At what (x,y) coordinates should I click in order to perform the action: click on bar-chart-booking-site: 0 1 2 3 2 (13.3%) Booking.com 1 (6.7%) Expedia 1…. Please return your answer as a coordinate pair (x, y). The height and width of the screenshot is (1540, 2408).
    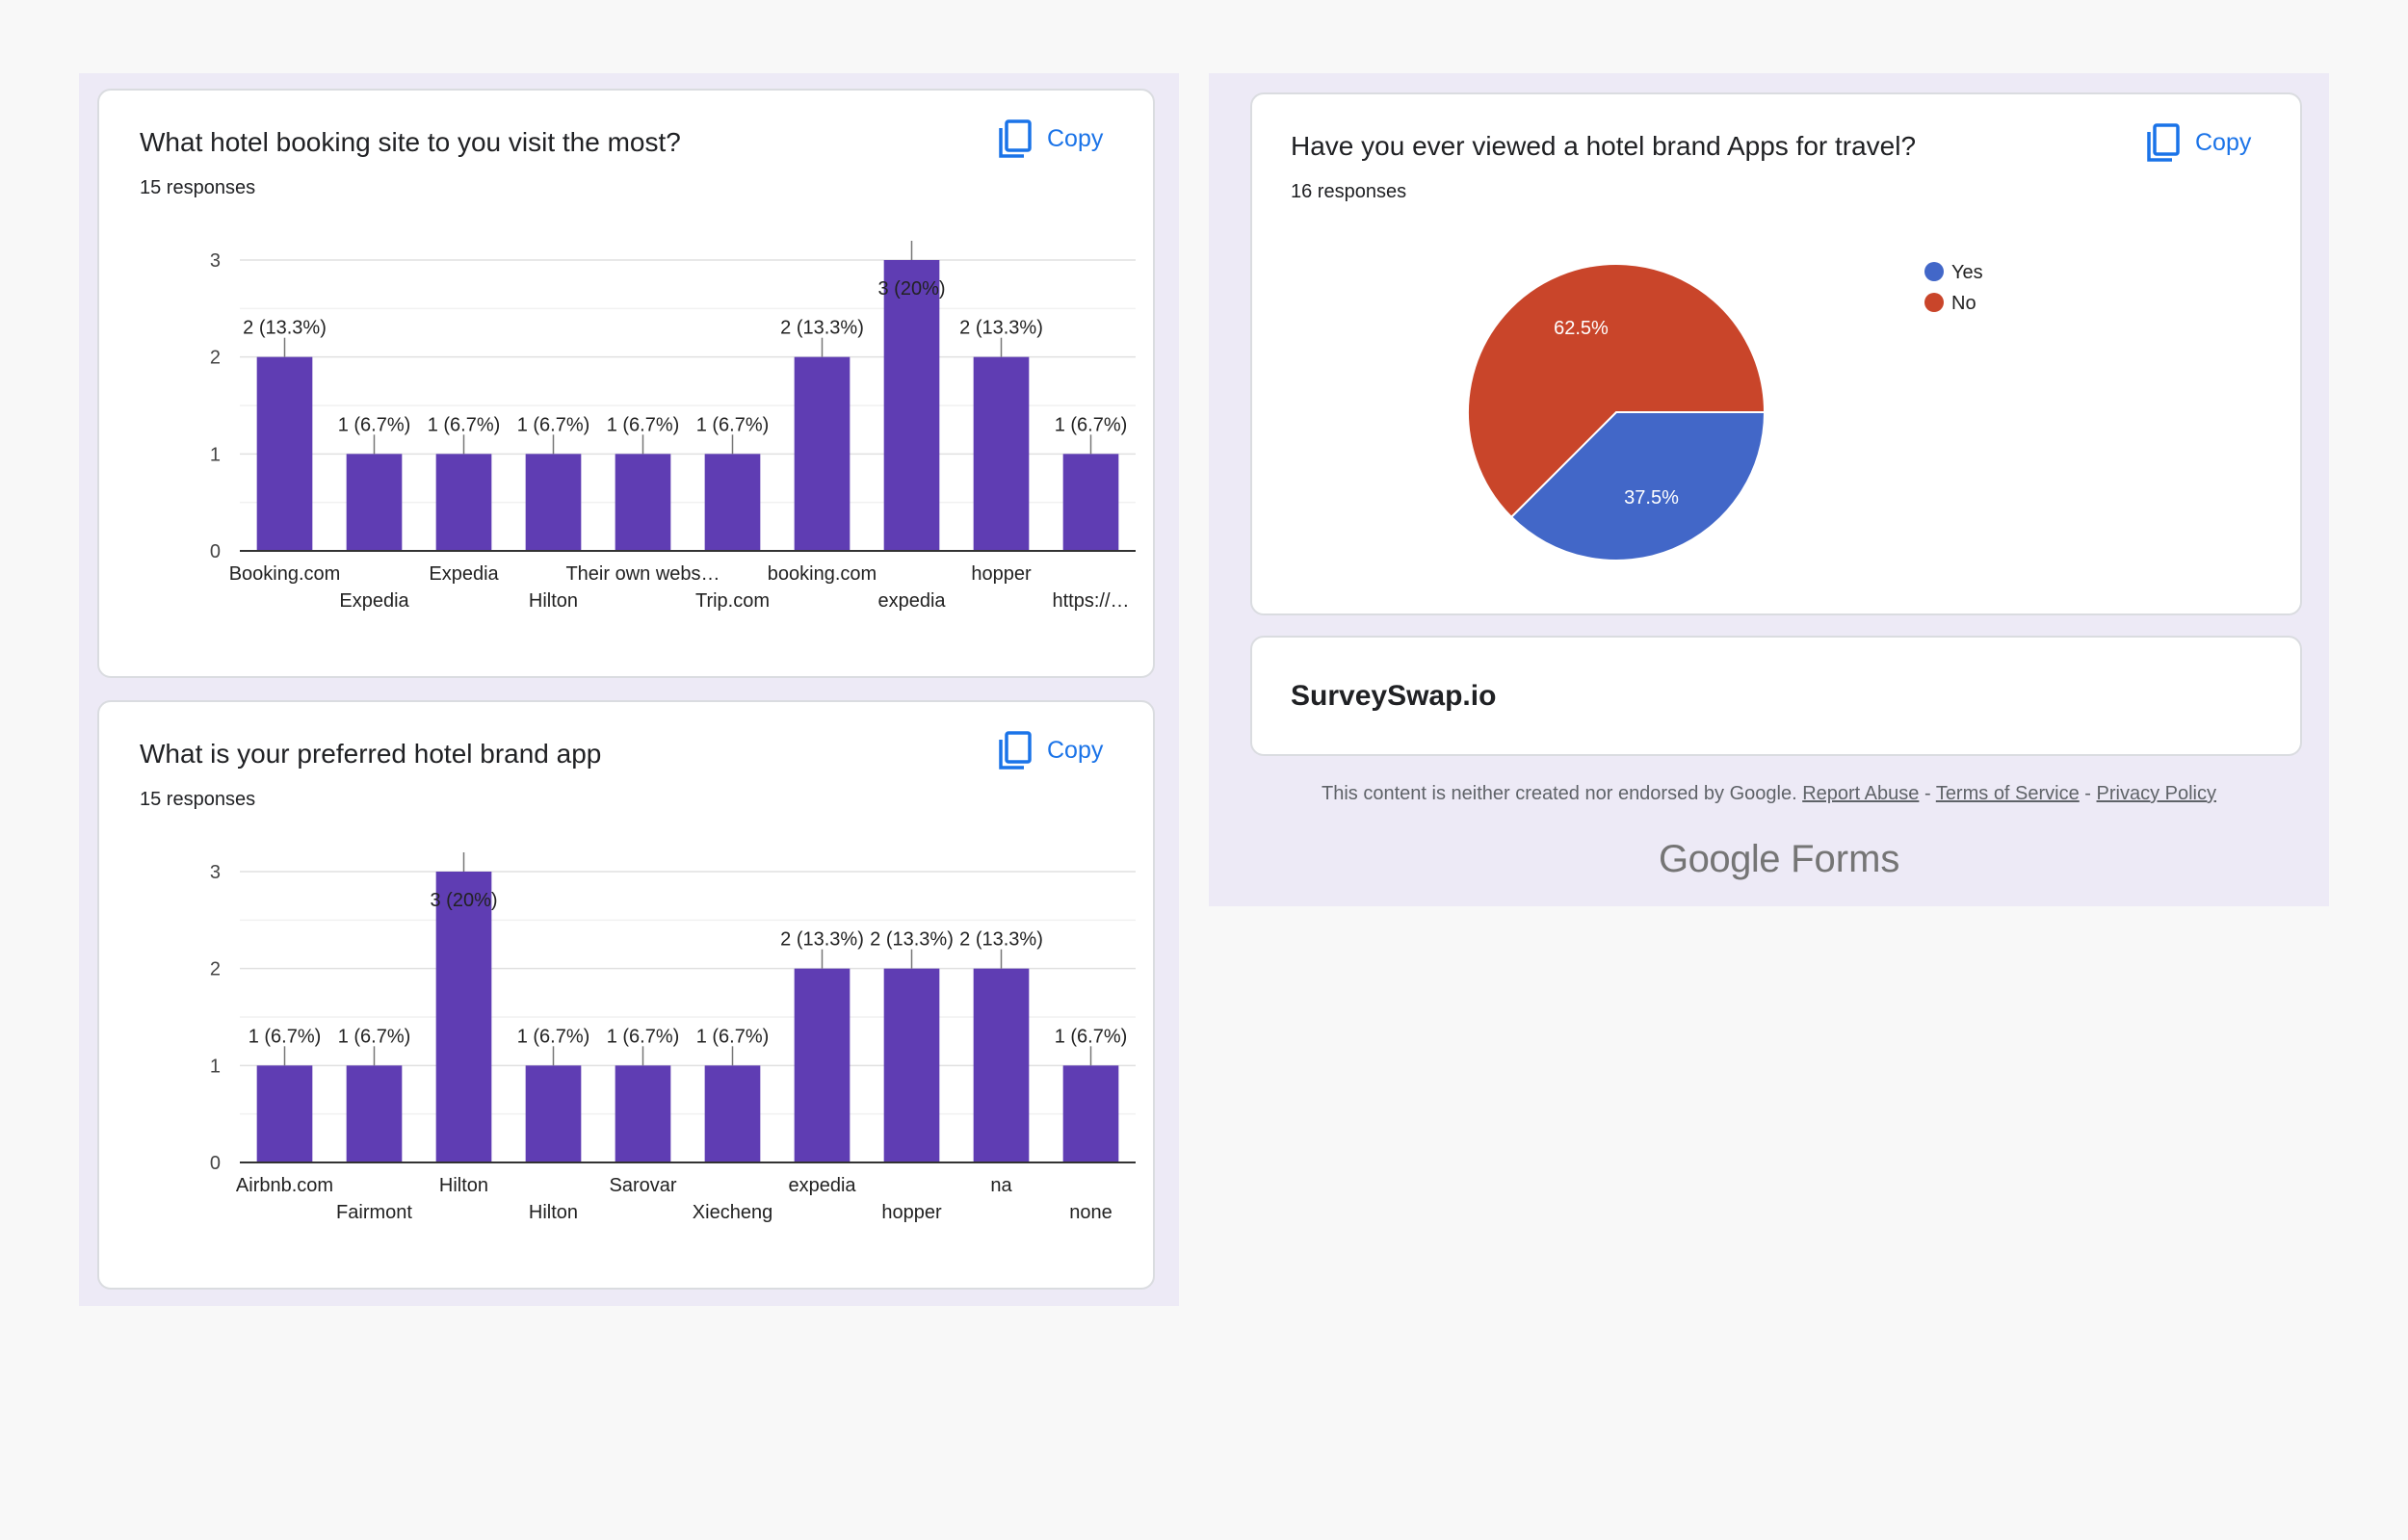
    Looking at the image, I should click on (673, 426).